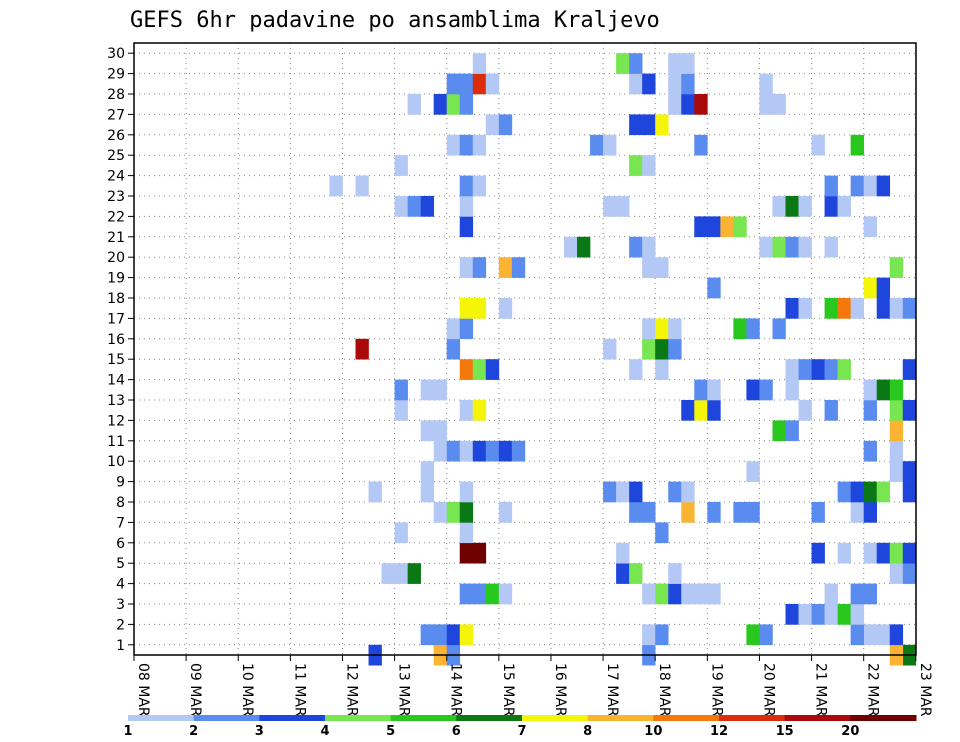 The height and width of the screenshot is (742, 960). What do you see at coordinates (116, 156) in the screenshot?
I see `y-tick-label: 25` at bounding box center [116, 156].